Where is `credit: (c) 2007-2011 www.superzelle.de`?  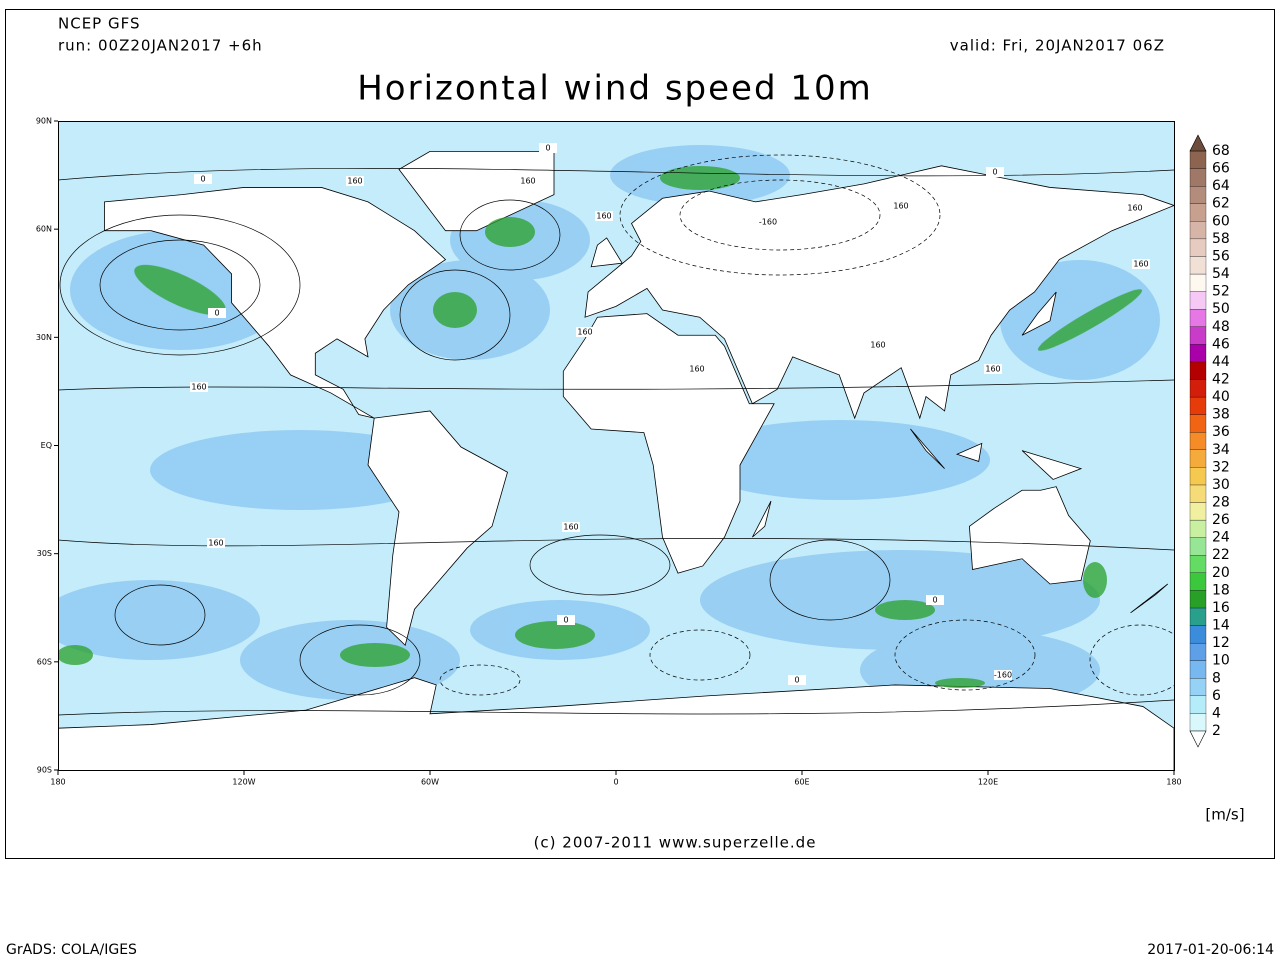 credit: (c) 2007-2011 www.superzelle.de is located at coordinates (675, 843).